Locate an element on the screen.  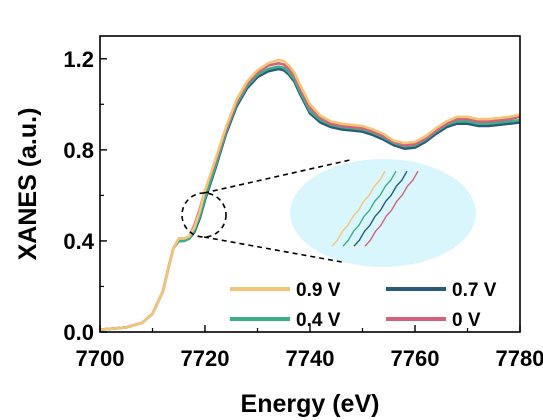
y-tick-label: 0.4 is located at coordinates (78, 241).